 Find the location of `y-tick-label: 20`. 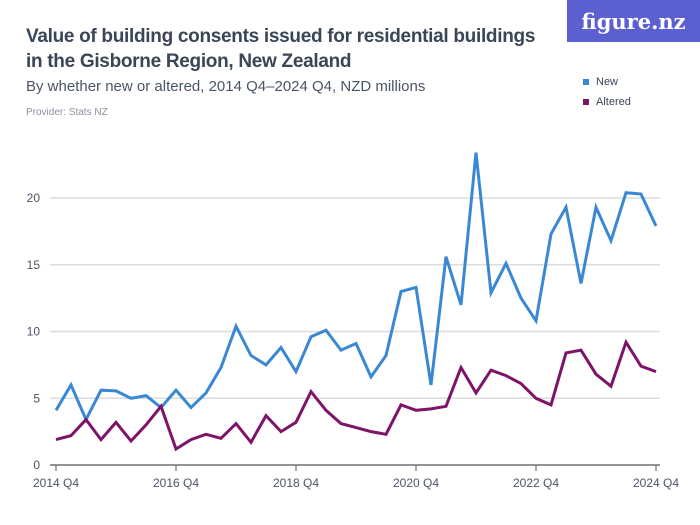

y-tick-label: 20 is located at coordinates (34, 198).